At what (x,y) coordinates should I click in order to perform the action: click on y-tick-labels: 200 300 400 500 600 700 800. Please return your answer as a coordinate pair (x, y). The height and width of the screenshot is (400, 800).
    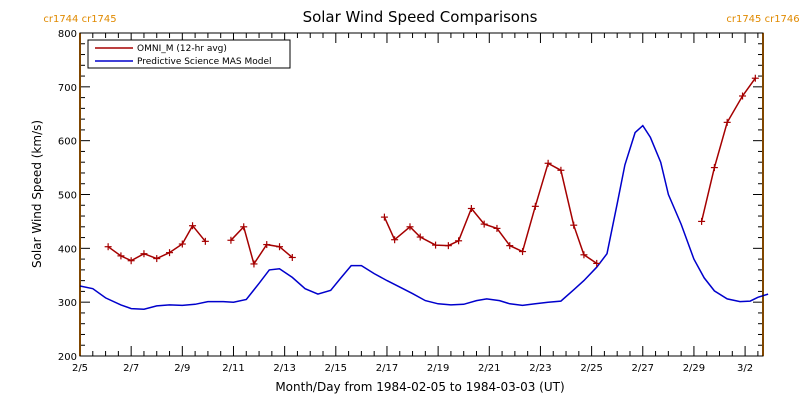
    Looking at the image, I should click on (67, 196).